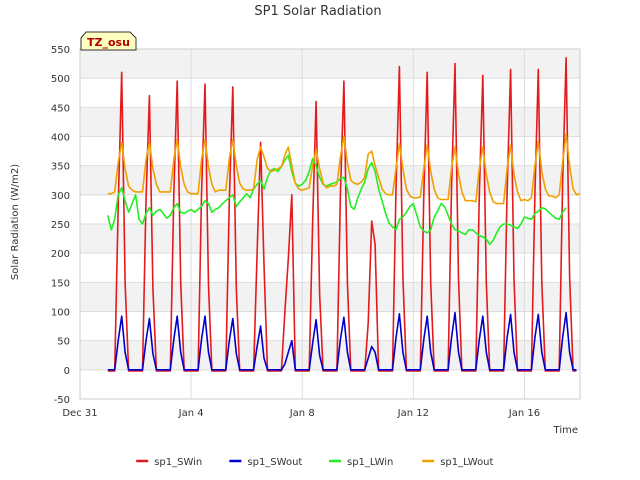 The width and height of the screenshot is (640, 480). What do you see at coordinates (178, 462) in the screenshot?
I see `legend-label-sp1_SWin: sp1_SWin` at bounding box center [178, 462].